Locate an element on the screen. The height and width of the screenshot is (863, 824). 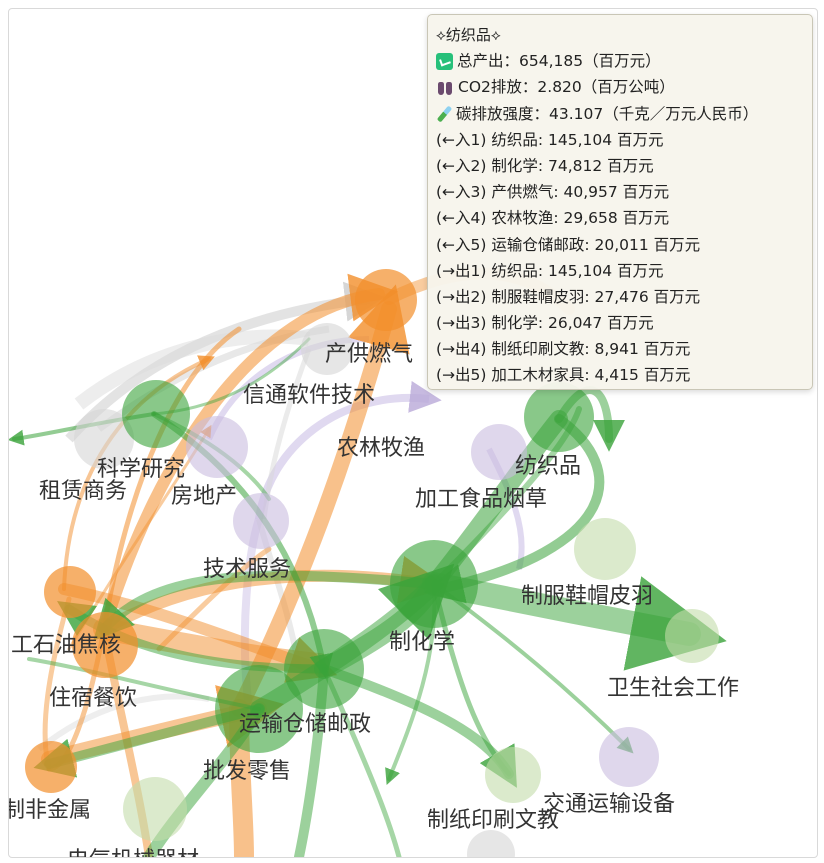
node-jiagong is located at coordinates (605, 549).